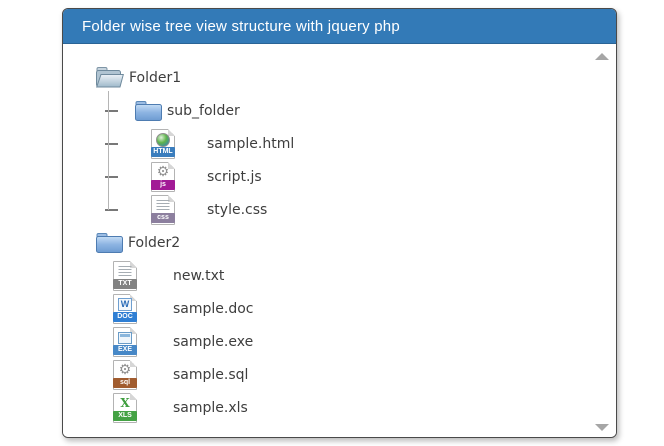 This screenshot has width=664, height=446. Describe the element at coordinates (154, 242) in the screenshot. I see `tree-item-label: Folder2` at that location.